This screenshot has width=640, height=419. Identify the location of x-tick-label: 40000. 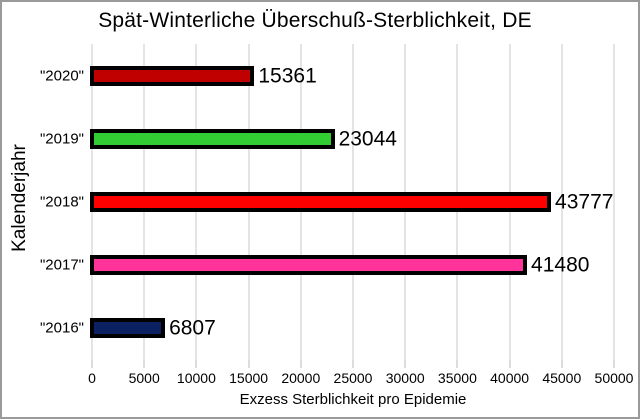
(510, 378).